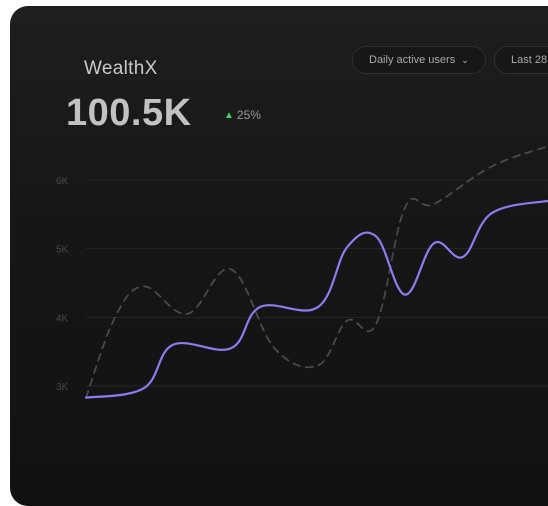  Describe the element at coordinates (62, 387) in the screenshot. I see `y-tick-label: 3K` at that location.